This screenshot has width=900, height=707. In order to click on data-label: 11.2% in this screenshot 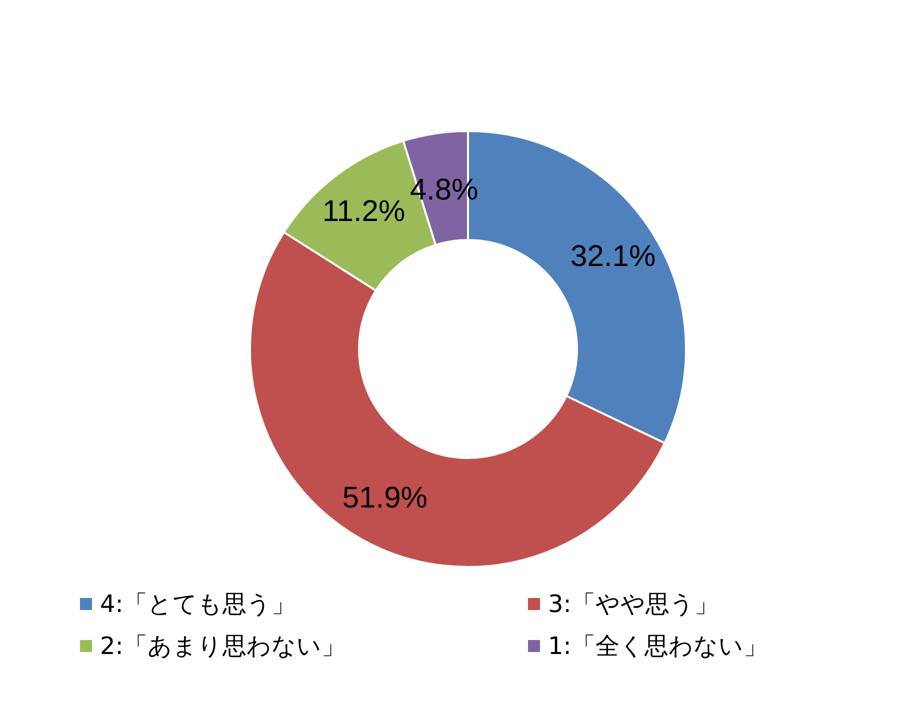, I will do `click(364, 211)`.